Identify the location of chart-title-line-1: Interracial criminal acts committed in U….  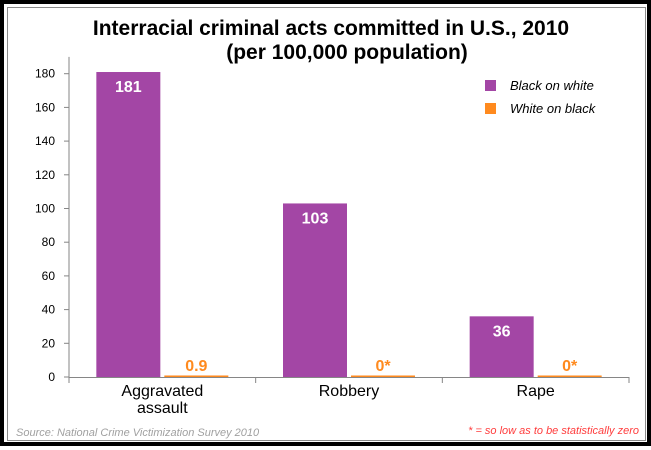
(331, 28).